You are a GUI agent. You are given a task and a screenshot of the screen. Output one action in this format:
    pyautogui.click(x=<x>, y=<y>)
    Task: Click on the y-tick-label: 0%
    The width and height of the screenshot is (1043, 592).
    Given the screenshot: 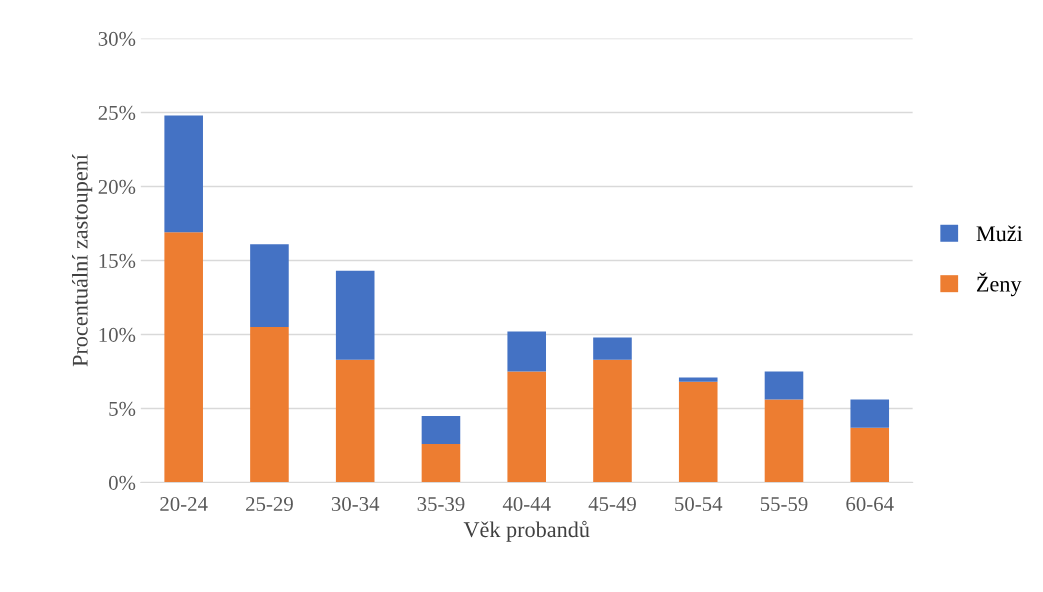 What is the action you would take?
    pyautogui.click(x=122, y=482)
    